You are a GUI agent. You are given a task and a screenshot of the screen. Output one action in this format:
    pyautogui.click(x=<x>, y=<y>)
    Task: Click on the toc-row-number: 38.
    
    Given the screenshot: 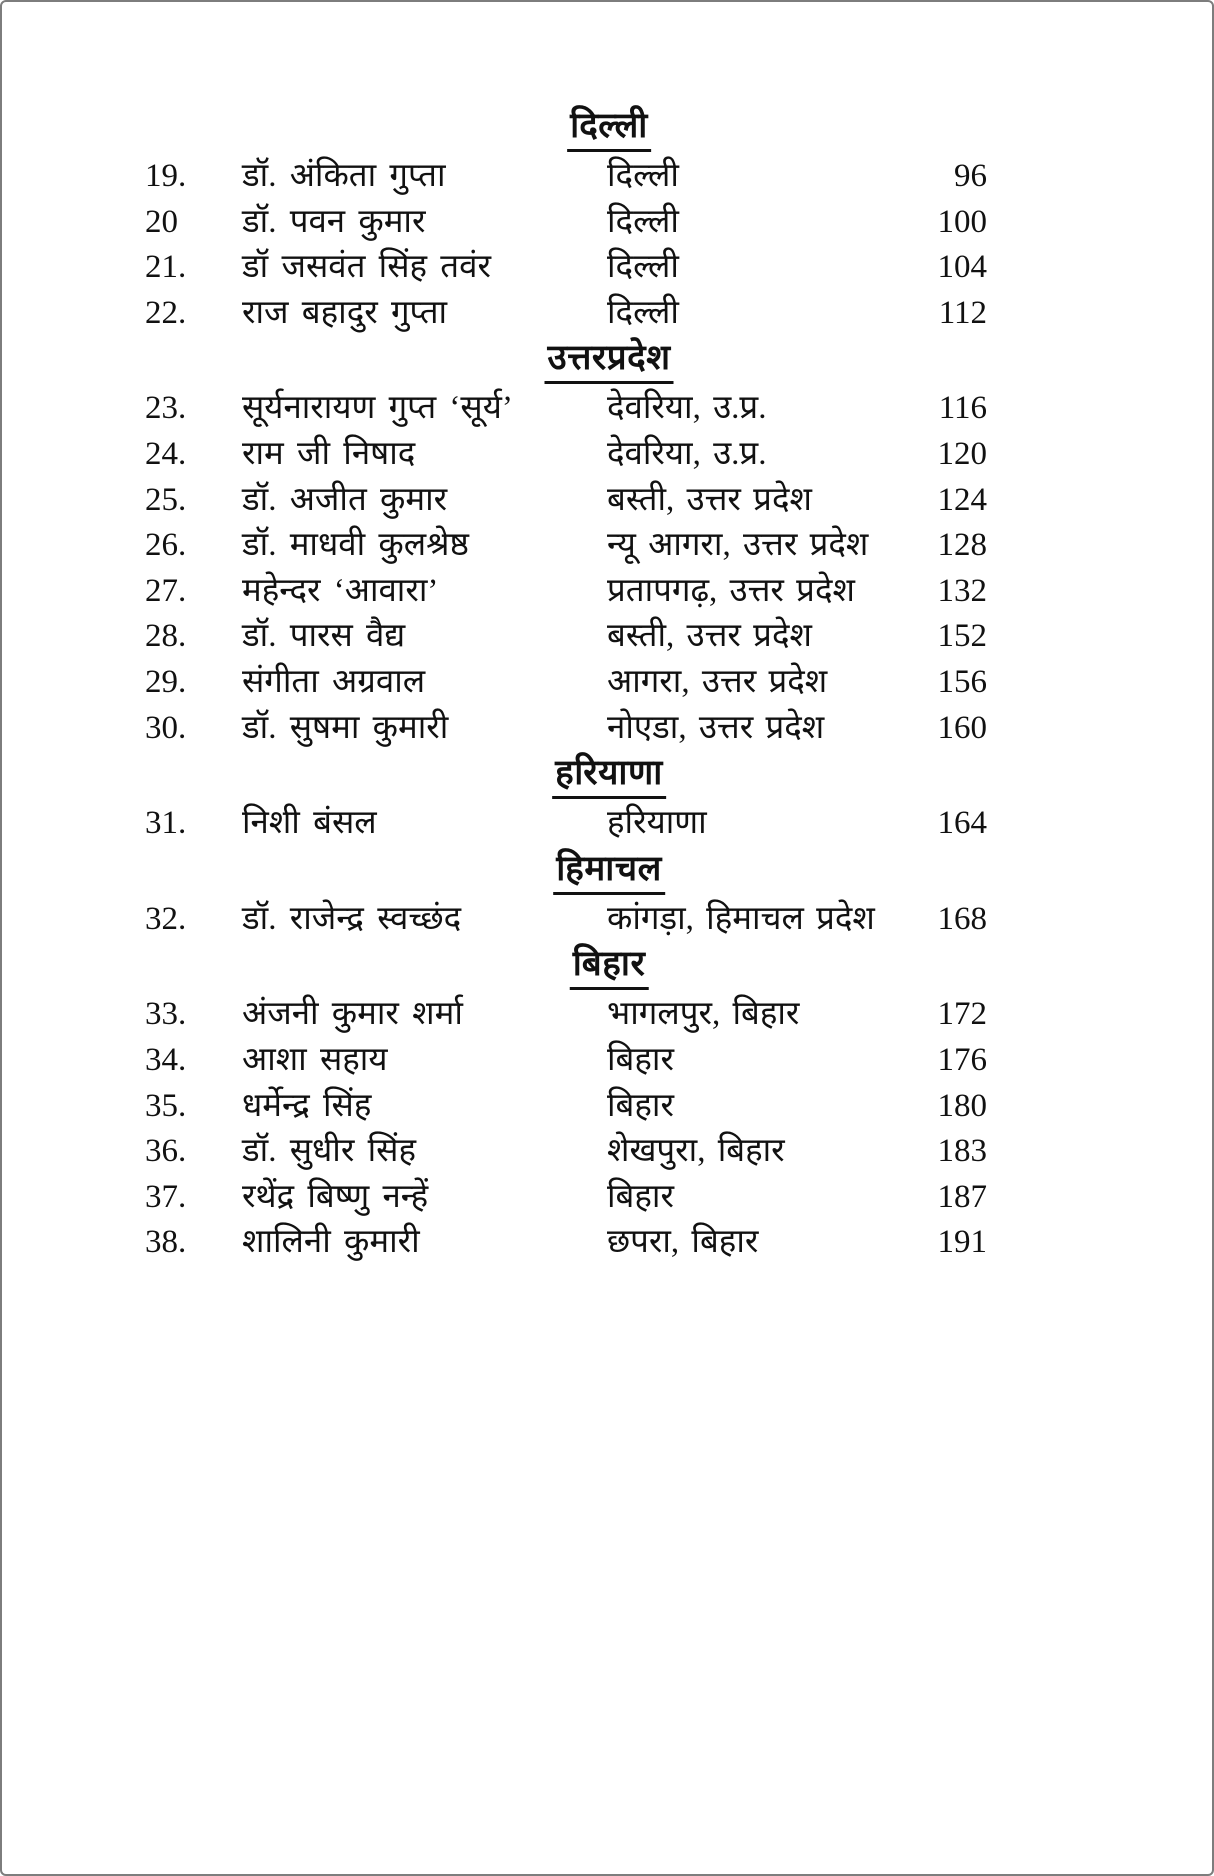 What is the action you would take?
    pyautogui.click(x=166, y=1242)
    